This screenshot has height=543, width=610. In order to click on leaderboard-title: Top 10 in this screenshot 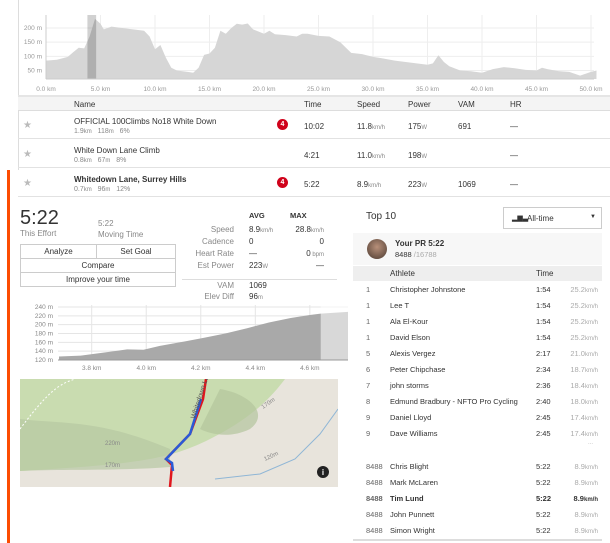, I will do `click(381, 216)`.